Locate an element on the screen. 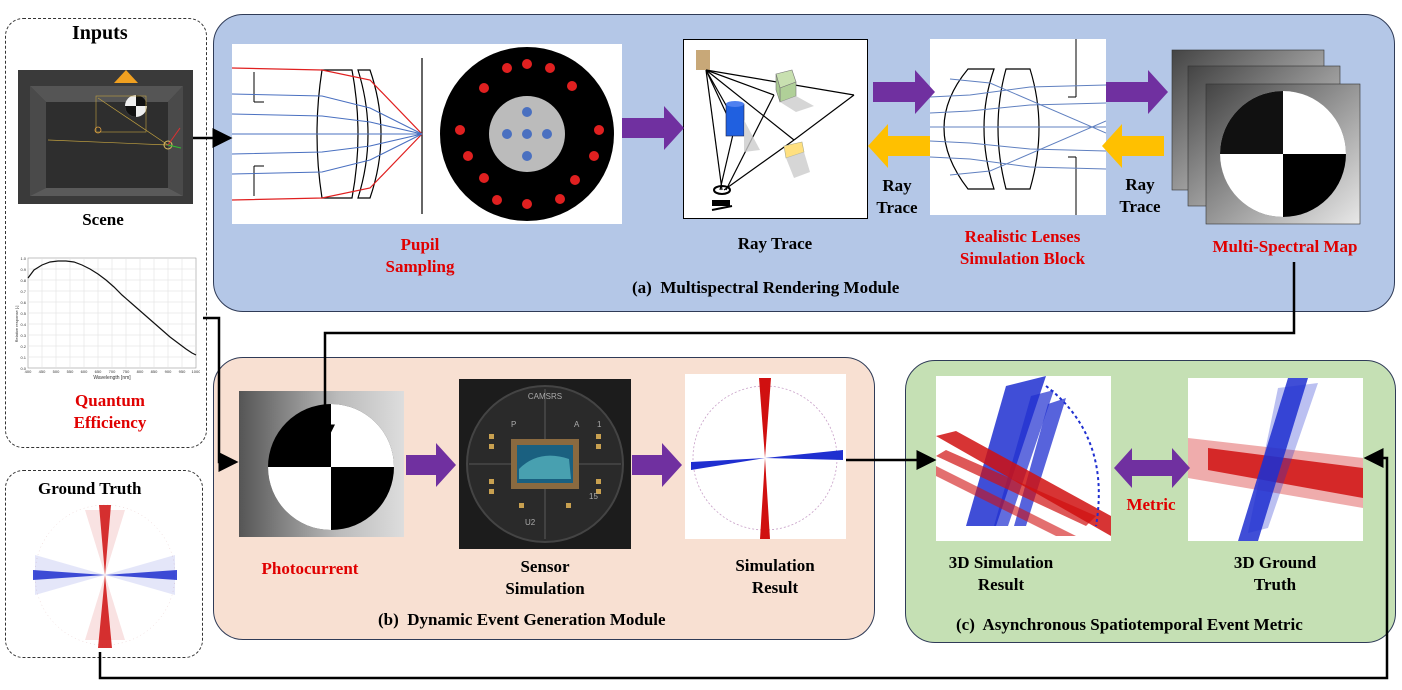 The height and width of the screenshot is (690, 1402). svg-text: 500 is located at coordinates (56, 371).